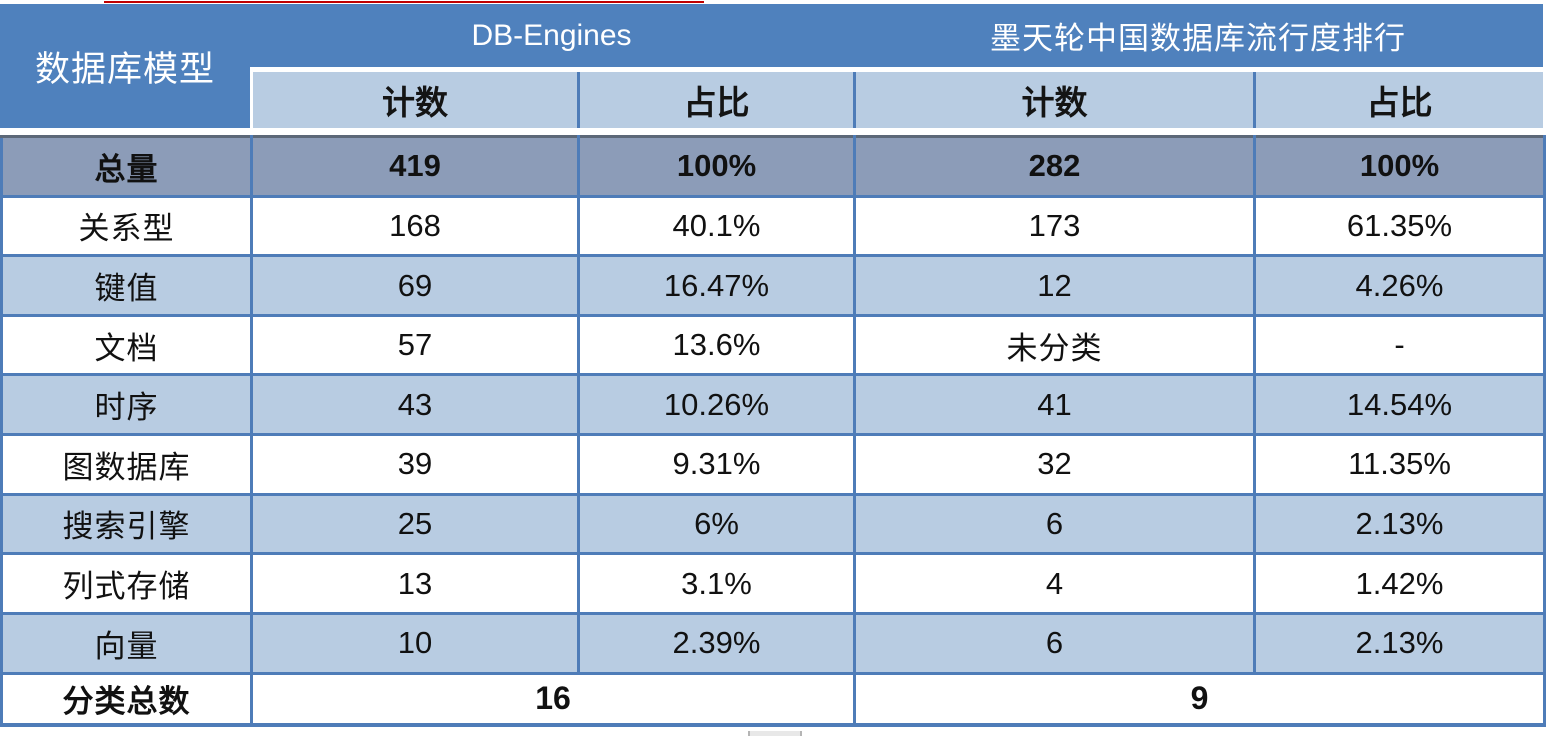 The width and height of the screenshot is (1547, 738). Describe the element at coordinates (716, 166) in the screenshot. I see `cell-de-share: 100%` at that location.